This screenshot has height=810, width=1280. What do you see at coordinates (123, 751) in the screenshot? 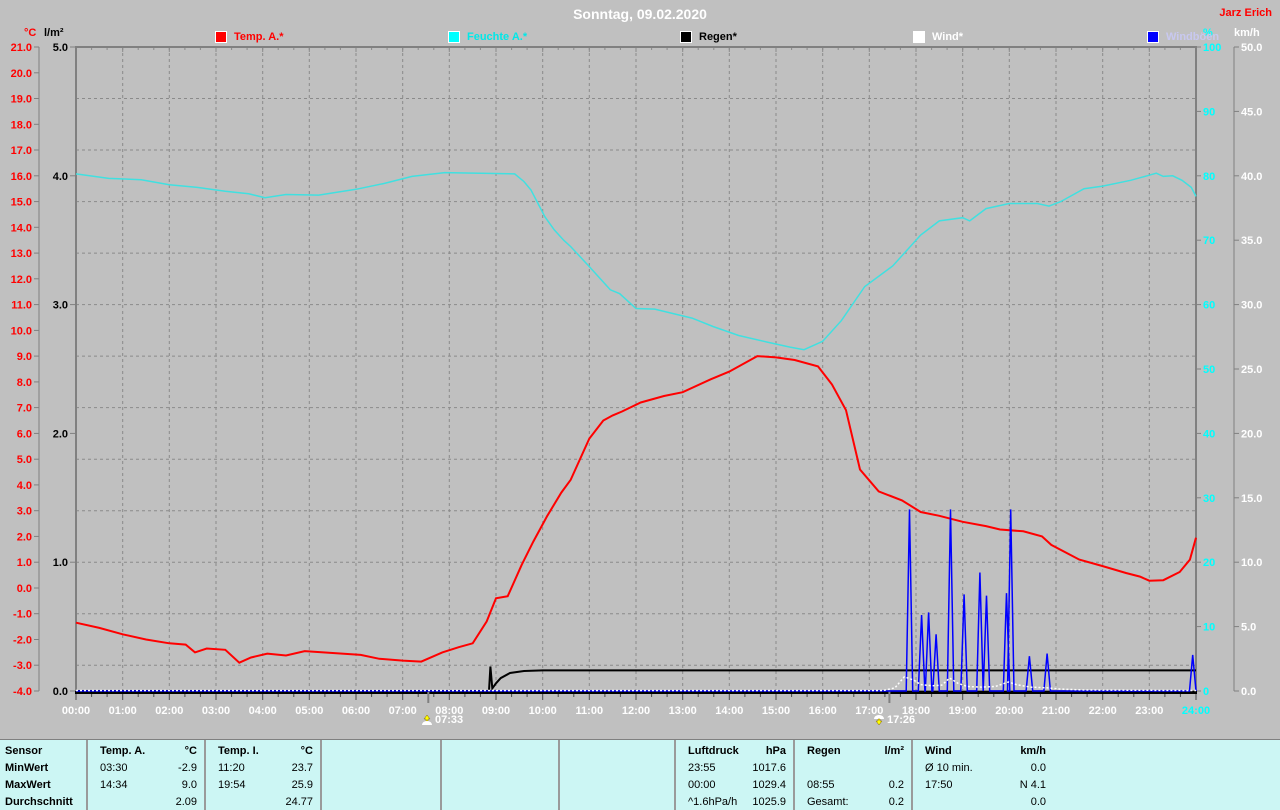
I see `stats-col-temp-a-name: Temp. A.` at bounding box center [123, 751].